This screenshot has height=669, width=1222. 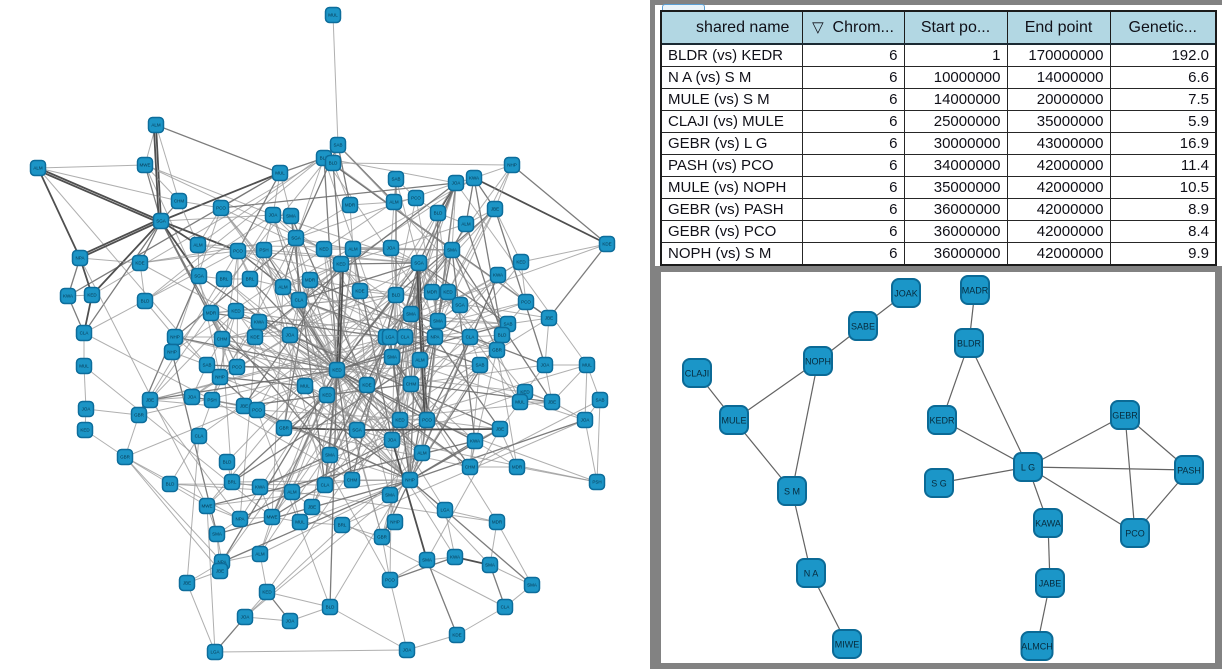 I want to click on svg-text: GBR, so click(x=125, y=457).